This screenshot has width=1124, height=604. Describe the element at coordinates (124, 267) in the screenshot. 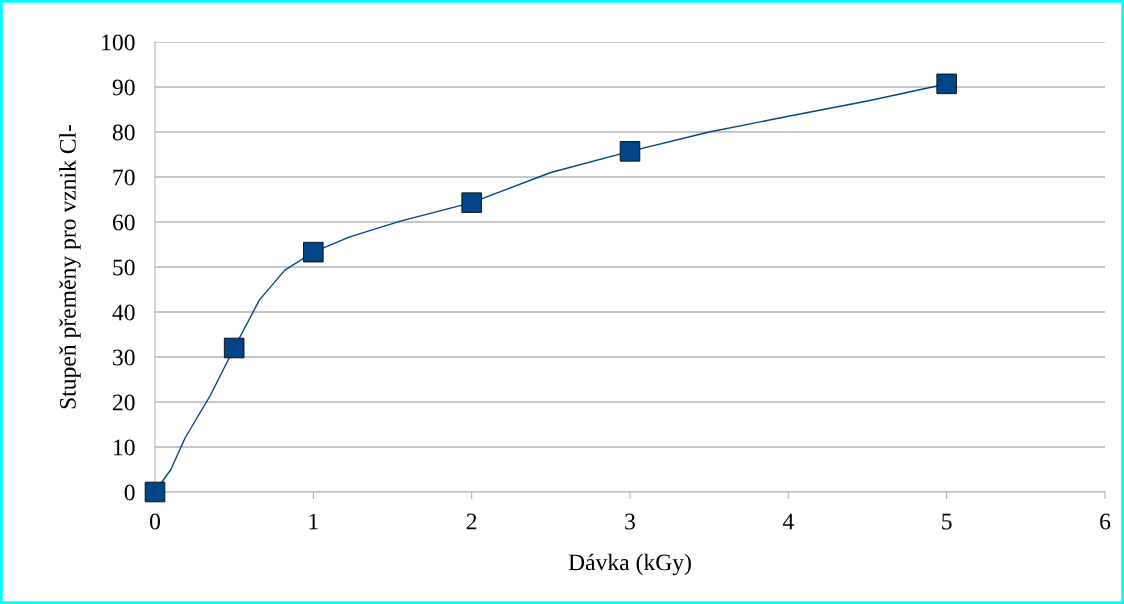

I see `y-tick-label: 50` at that location.